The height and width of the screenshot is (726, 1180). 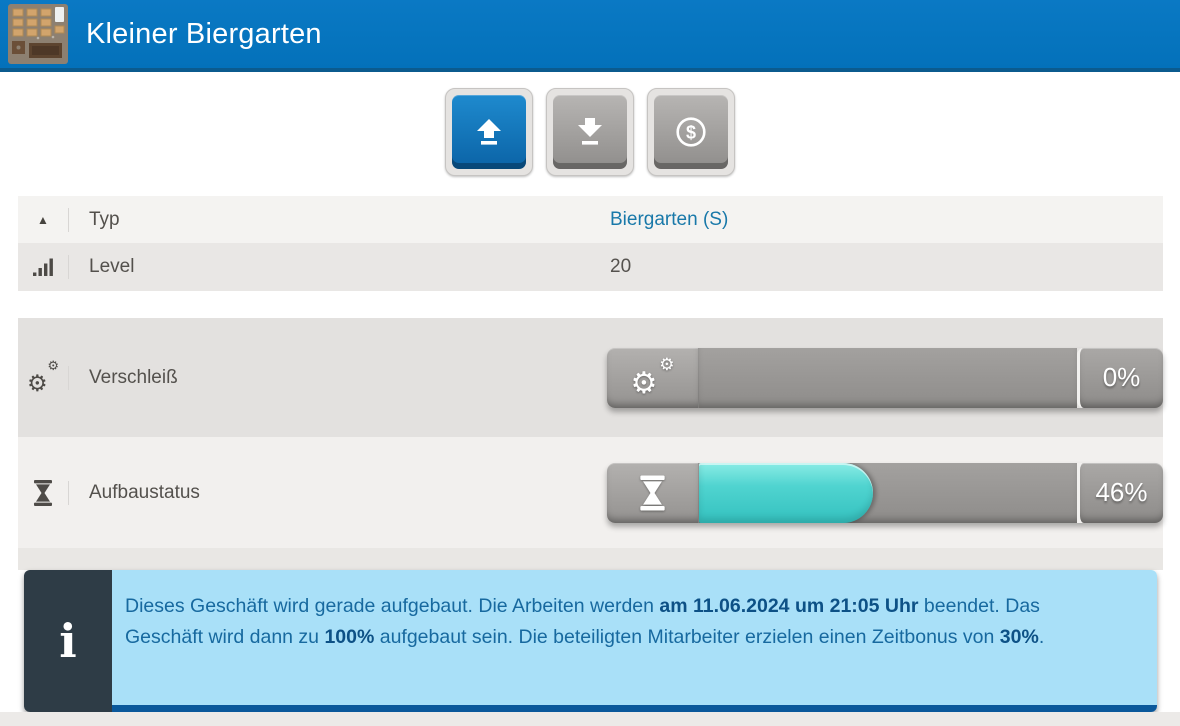 I want to click on download-icon, so click(x=590, y=132).